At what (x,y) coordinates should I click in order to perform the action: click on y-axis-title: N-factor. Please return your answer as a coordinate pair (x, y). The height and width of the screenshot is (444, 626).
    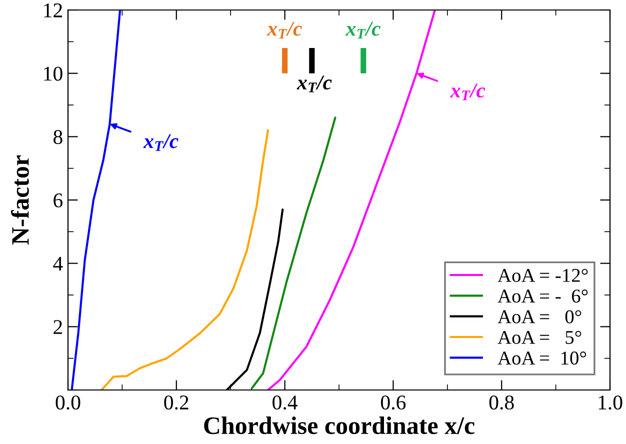
    Looking at the image, I should click on (20, 200).